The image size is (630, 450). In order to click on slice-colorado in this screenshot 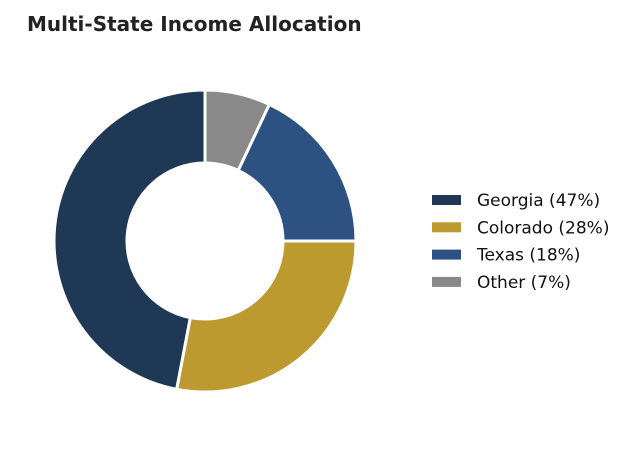, I will do `click(266, 316)`.